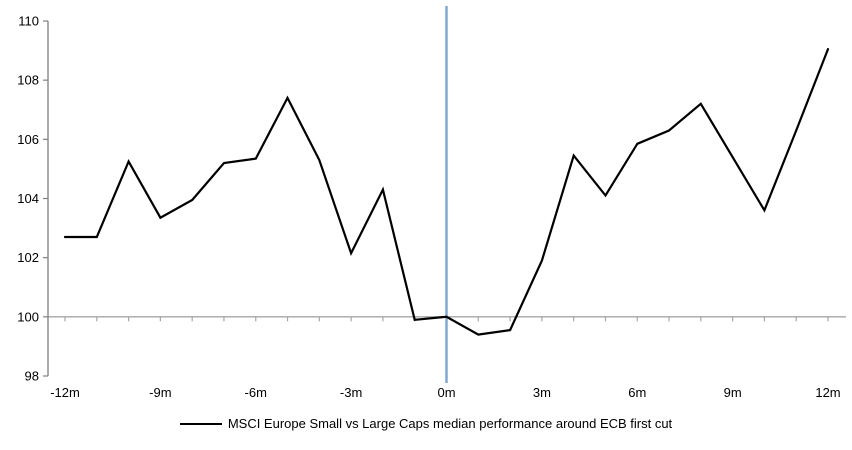 The width and height of the screenshot is (852, 450). I want to click on legend-line-sample, so click(200, 423).